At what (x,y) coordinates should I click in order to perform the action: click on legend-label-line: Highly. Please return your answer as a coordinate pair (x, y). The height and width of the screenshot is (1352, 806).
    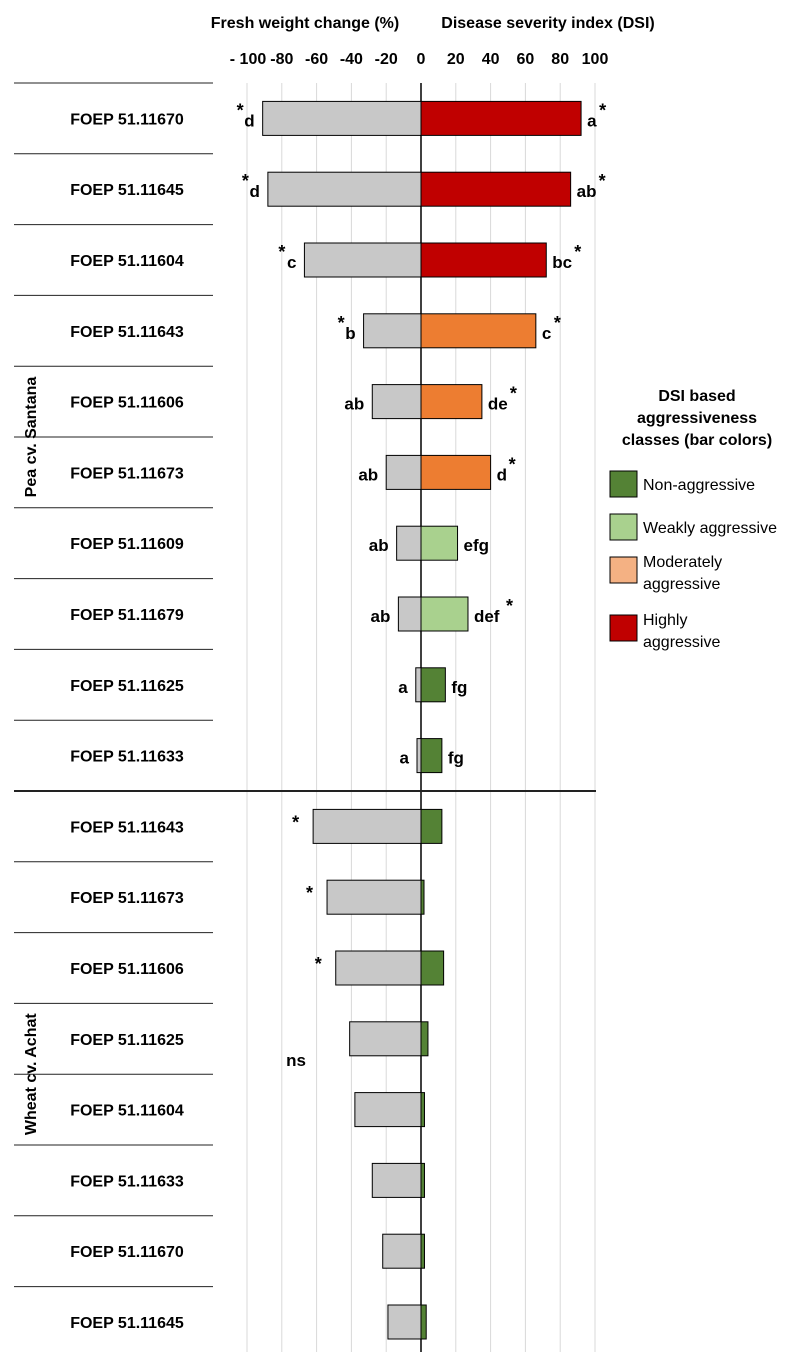
    Looking at the image, I should click on (665, 620).